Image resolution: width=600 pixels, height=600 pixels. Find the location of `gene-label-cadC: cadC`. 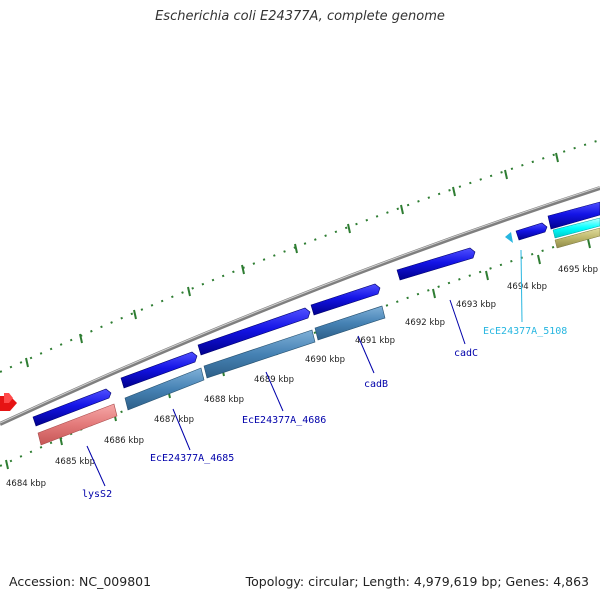

gene-label-cadC: cadC is located at coordinates (466, 353).